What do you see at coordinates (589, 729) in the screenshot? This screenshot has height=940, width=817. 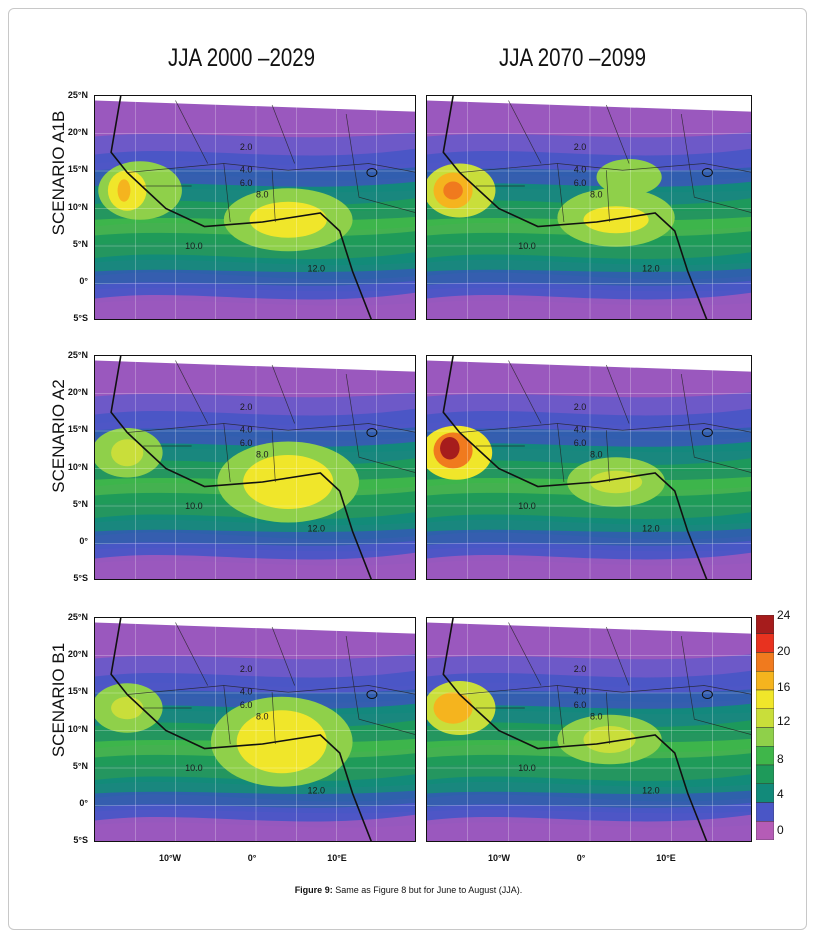 I see `map-panel-b1-late: 2.0 4.0 6.0 10.0 12.0 8.0` at bounding box center [589, 729].